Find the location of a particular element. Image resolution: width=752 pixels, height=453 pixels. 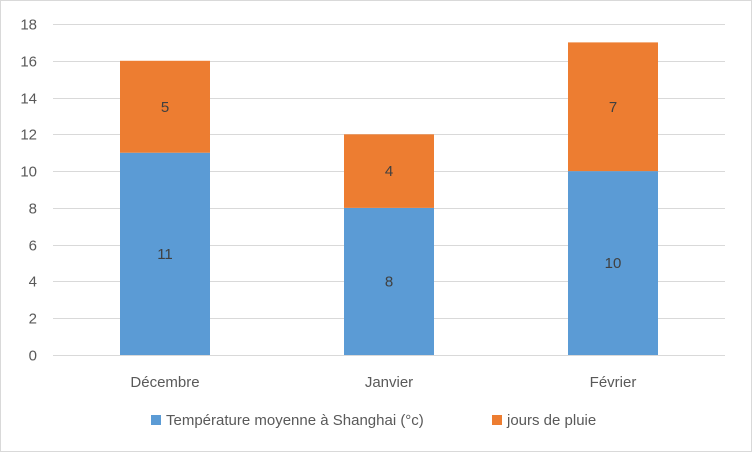

y-tick-label: 6 is located at coordinates (33, 246).